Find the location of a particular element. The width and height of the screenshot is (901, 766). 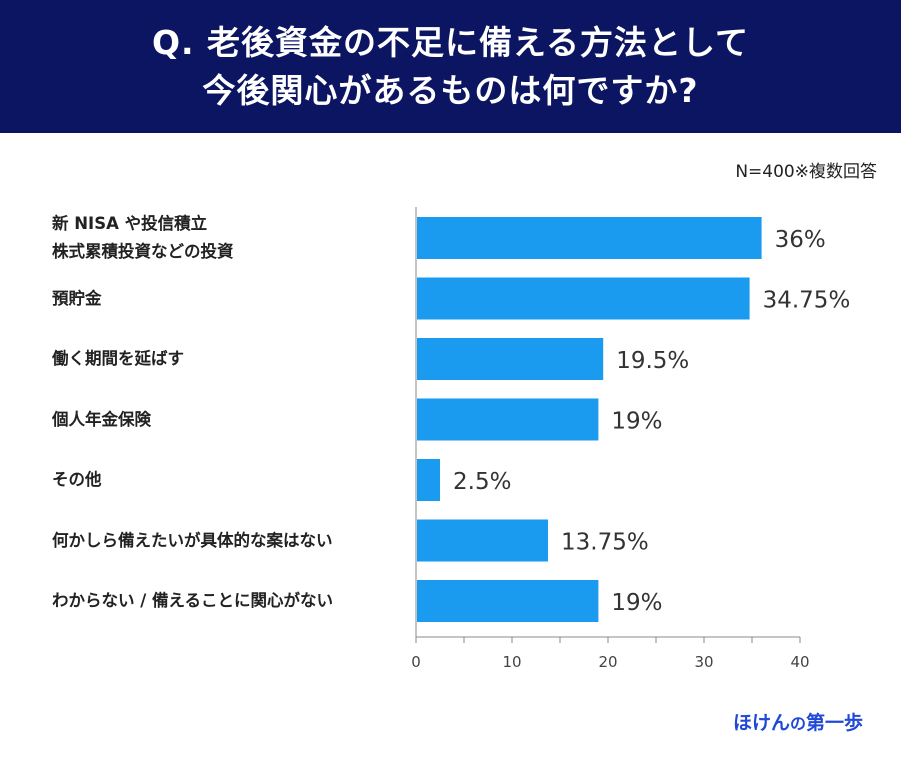

category-label: 預貯金 is located at coordinates (77, 299).